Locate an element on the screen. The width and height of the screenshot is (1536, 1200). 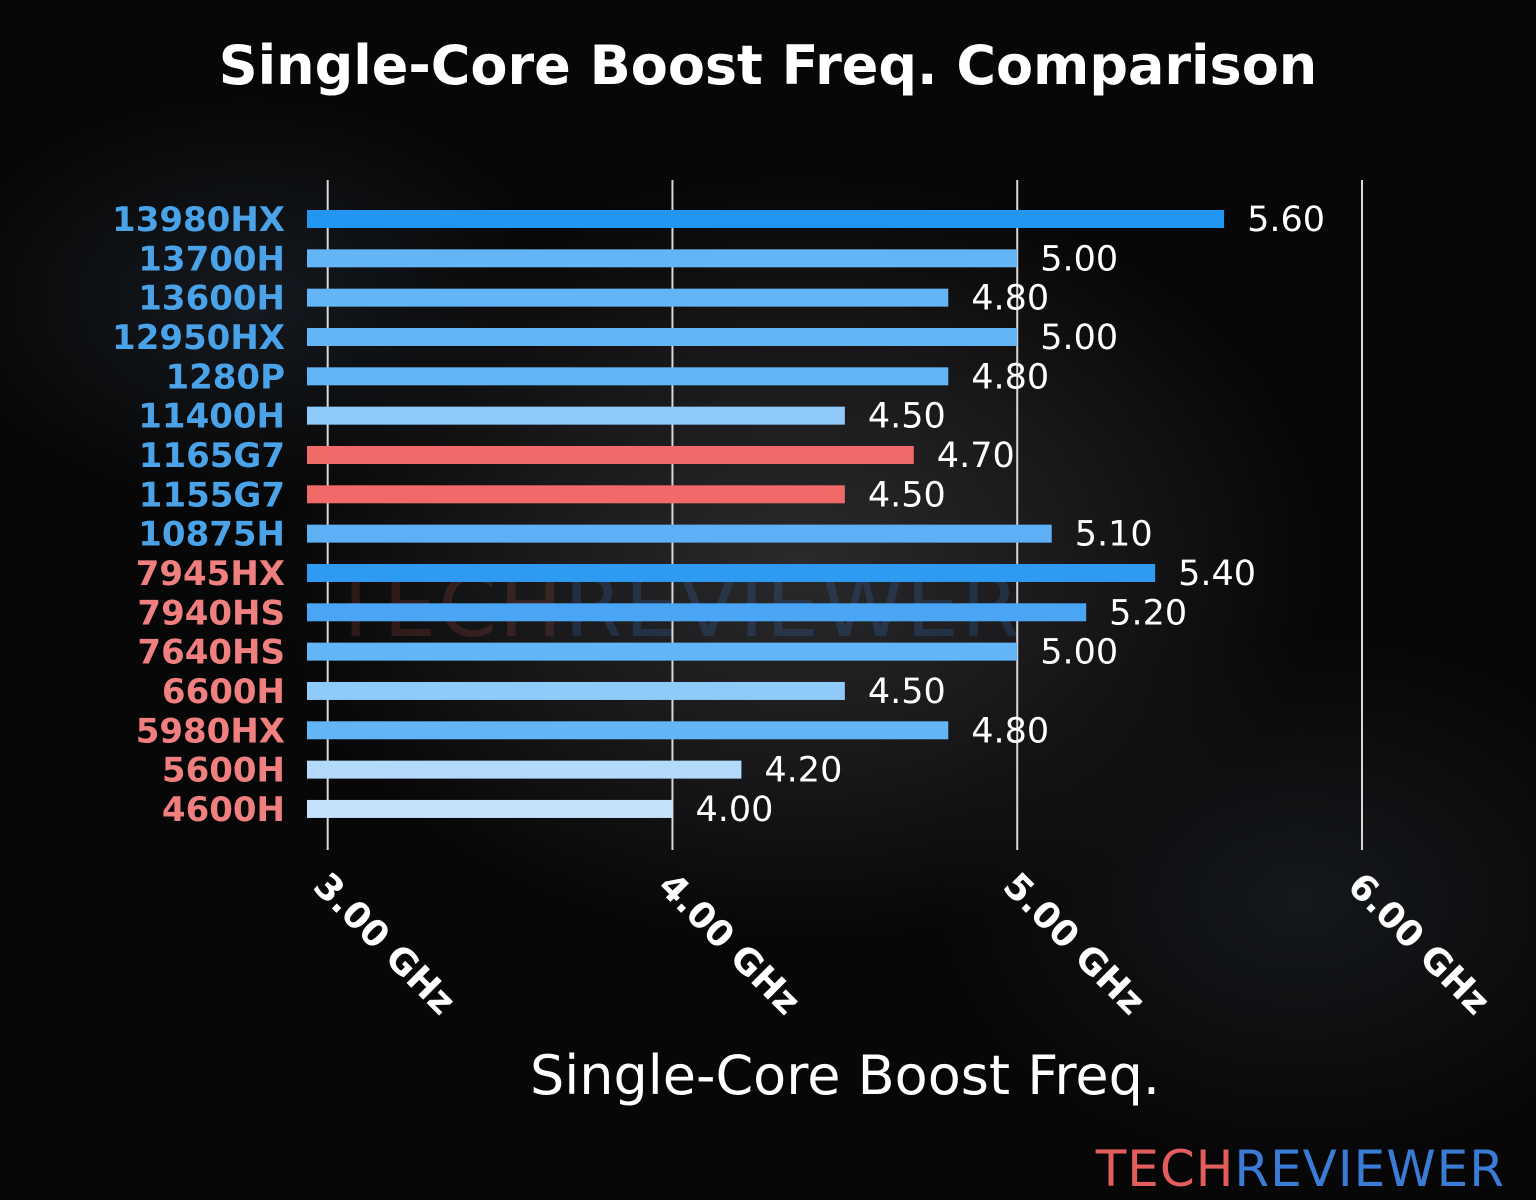
category-label: 12950HX is located at coordinates (198, 338).